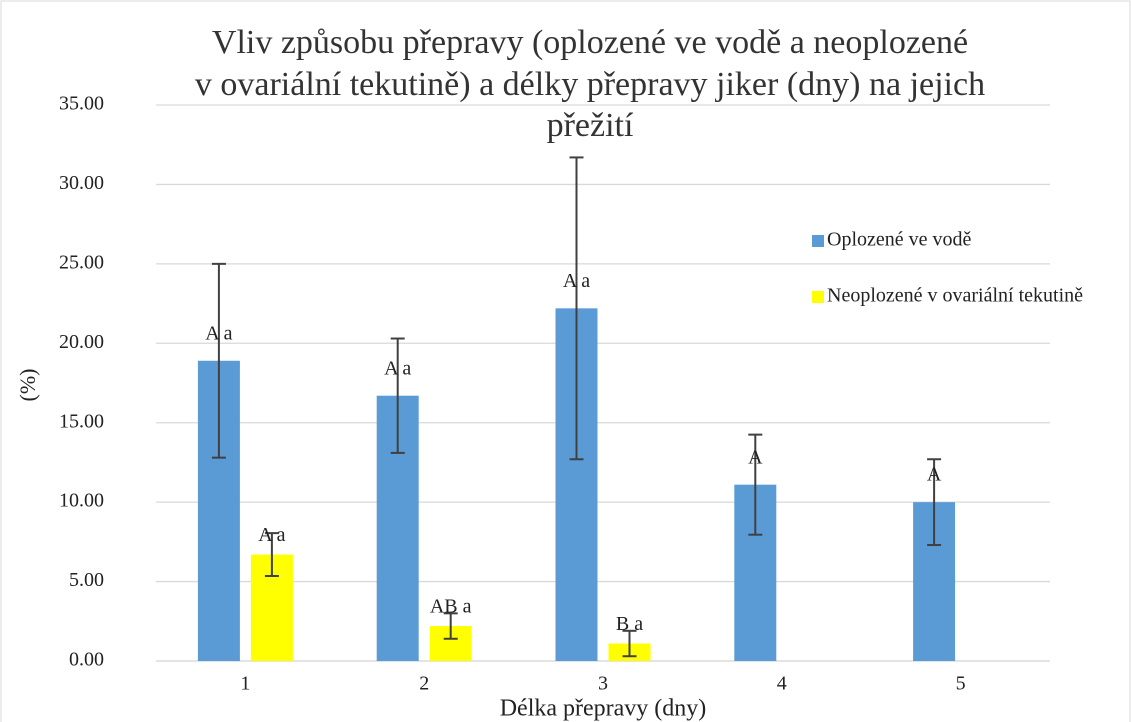  What do you see at coordinates (590, 125) in the screenshot?
I see `chart-title: přežití` at bounding box center [590, 125].